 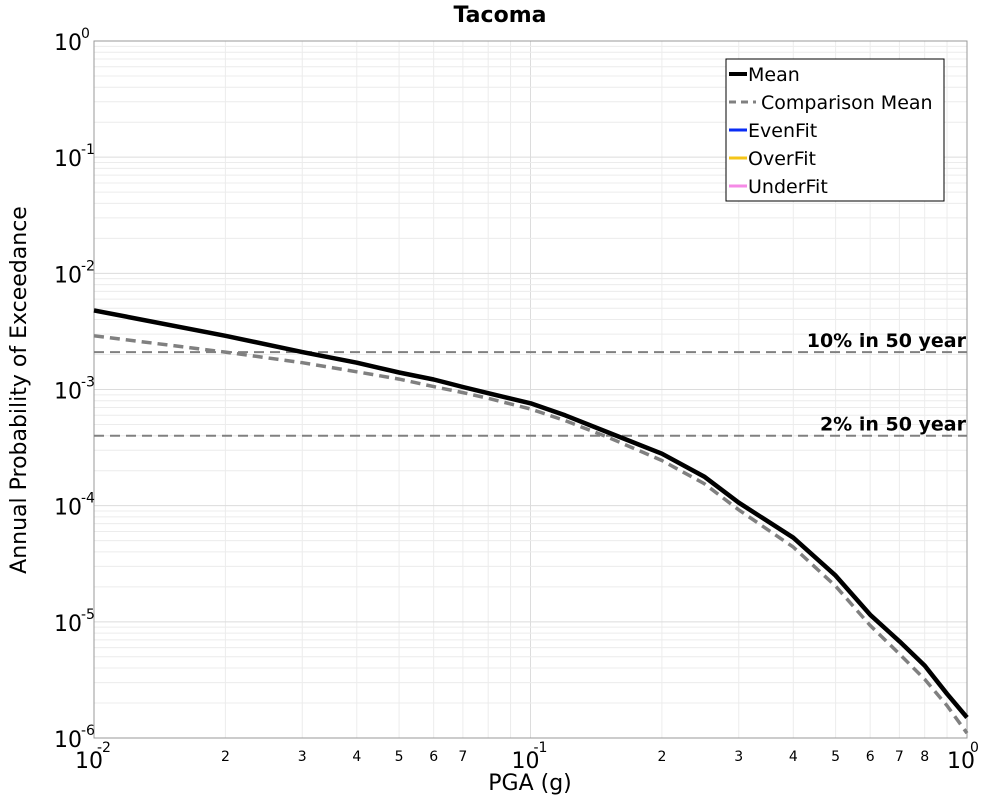 What do you see at coordinates (104, 748) in the screenshot?
I see `x-tick-exponent: -2` at bounding box center [104, 748].